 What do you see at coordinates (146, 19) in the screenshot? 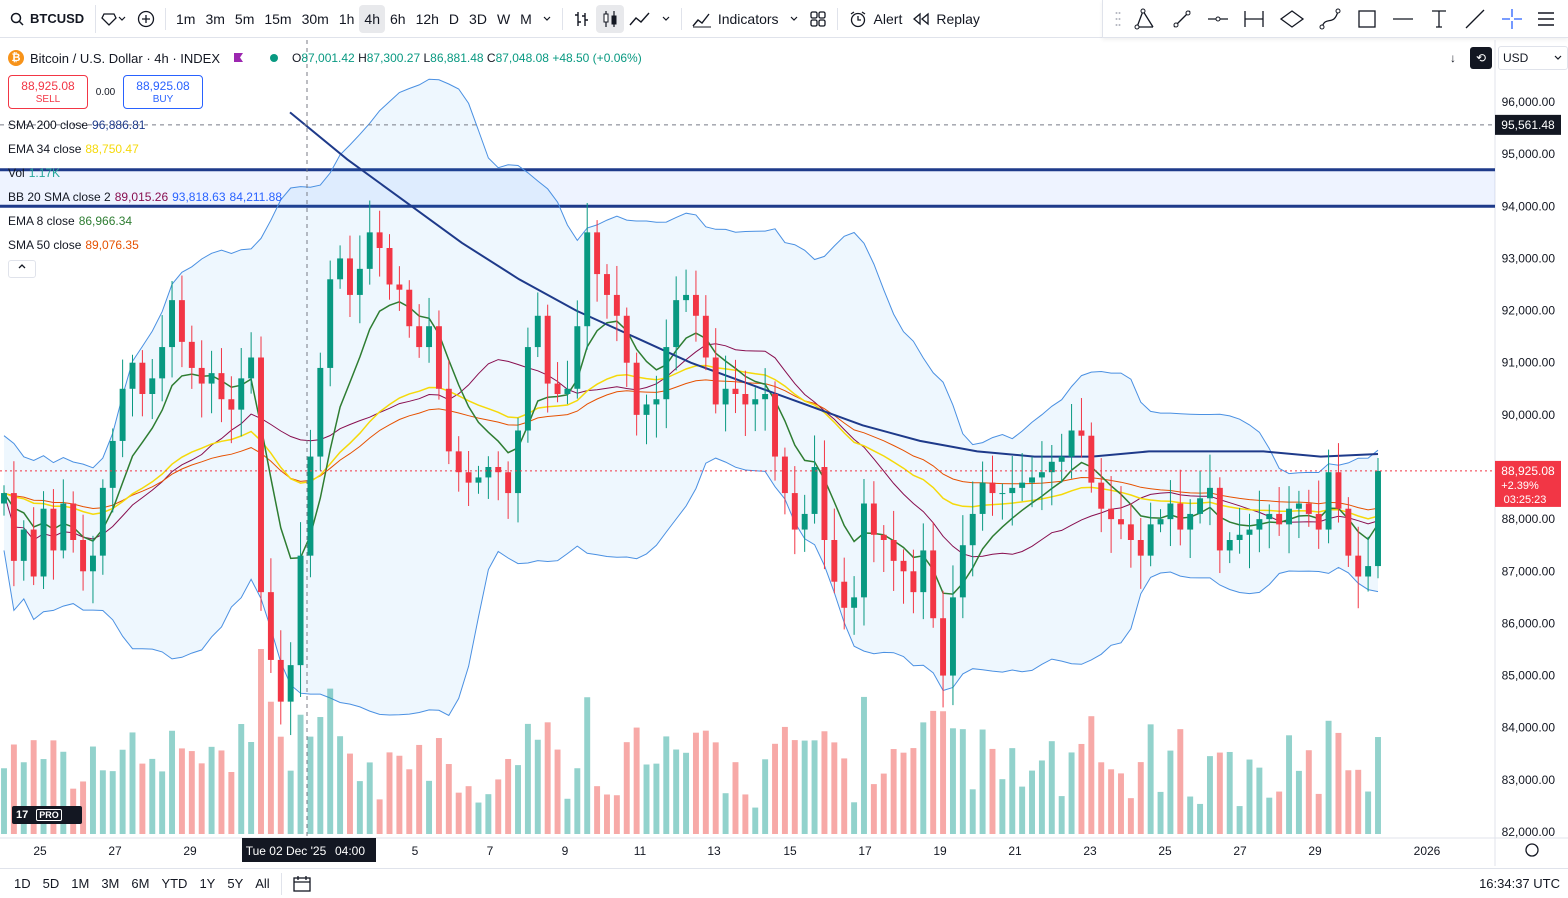
I see `add-symbol-button` at bounding box center [146, 19].